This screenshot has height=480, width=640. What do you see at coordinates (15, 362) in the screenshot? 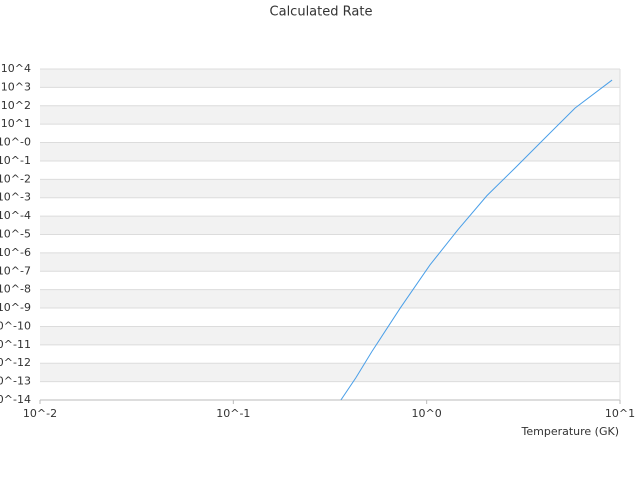
I see `y-tick-label: 10^-12` at bounding box center [15, 362].